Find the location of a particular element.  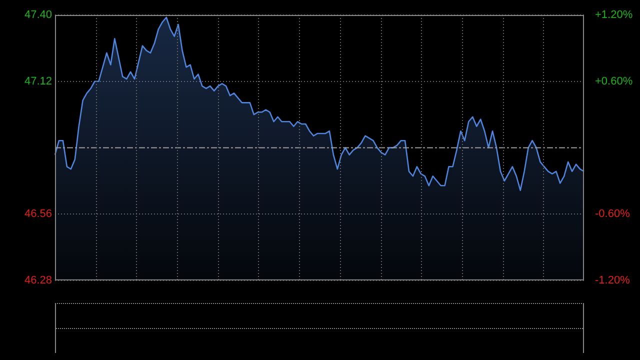

y2-tick-label: -1.20% is located at coordinates (612, 280).